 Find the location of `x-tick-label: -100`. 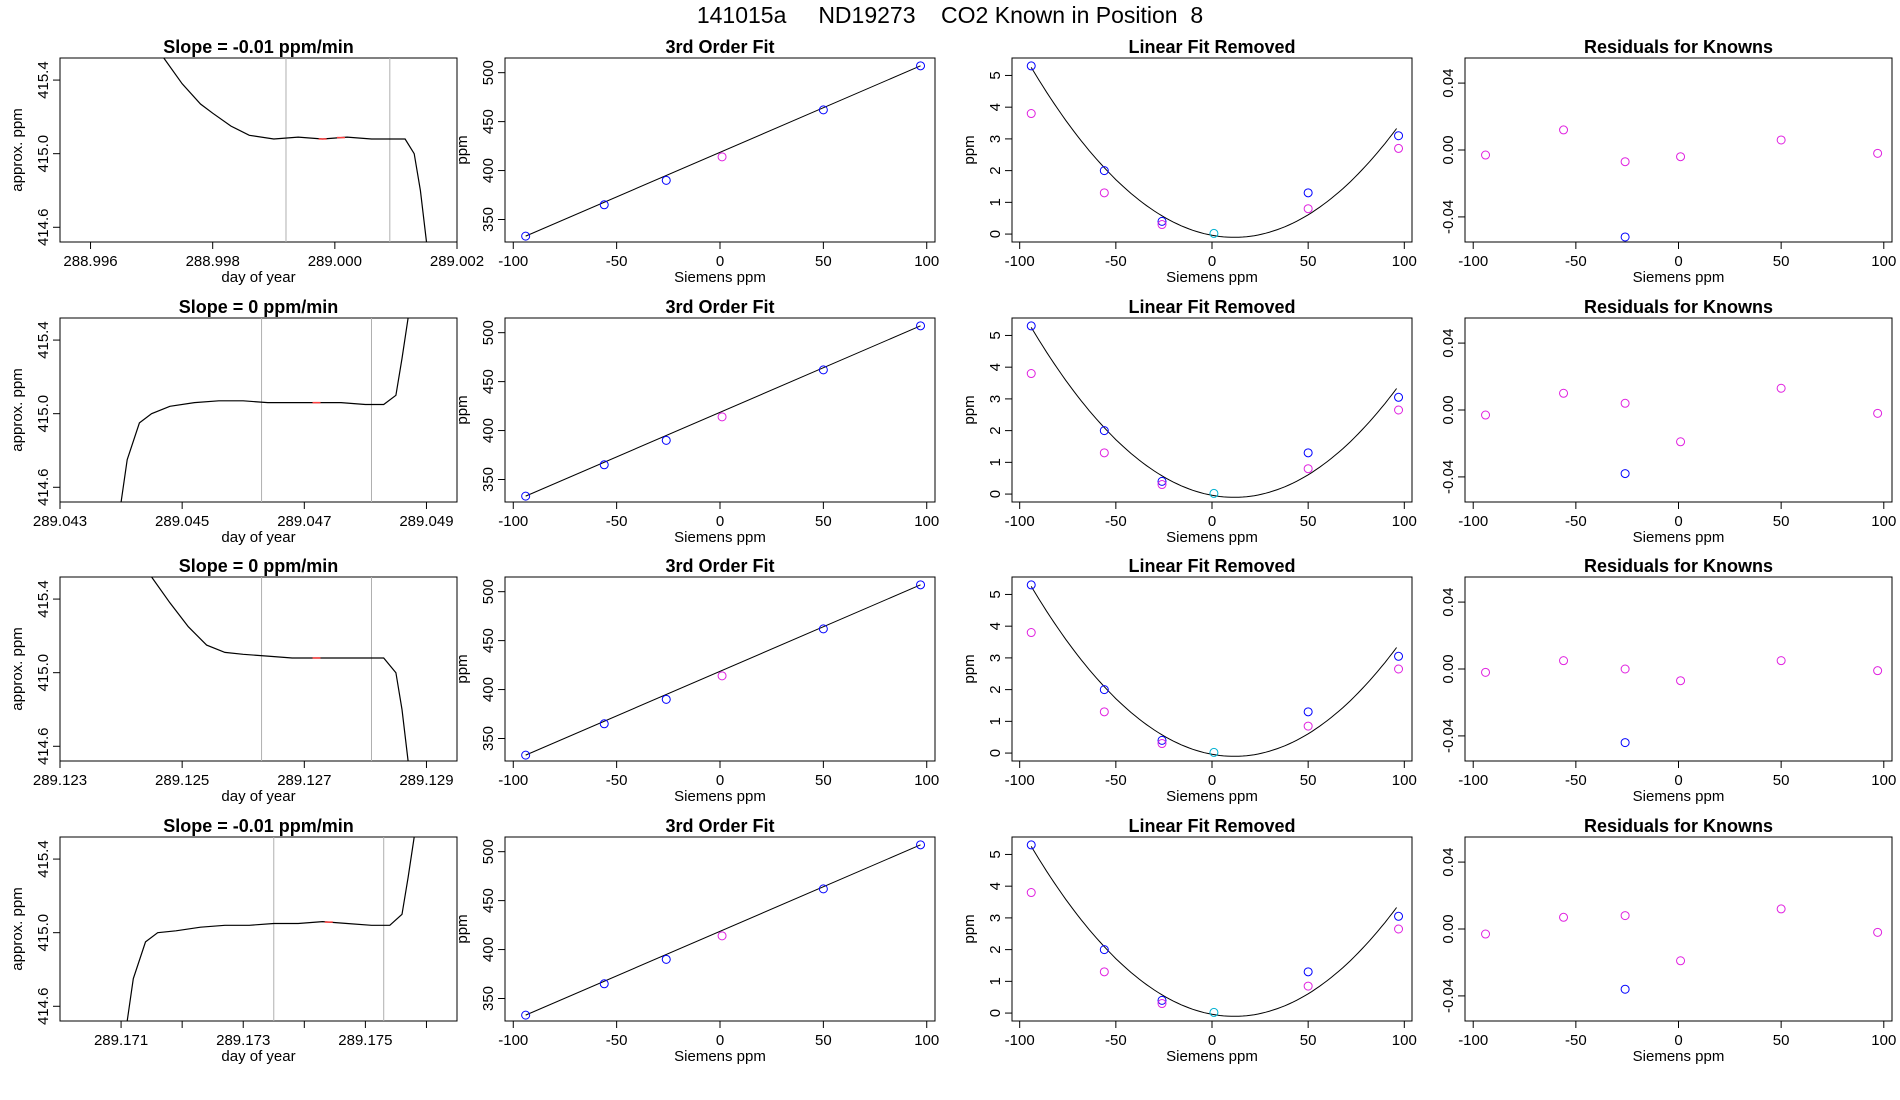

x-tick-label: -100 is located at coordinates (513, 780).